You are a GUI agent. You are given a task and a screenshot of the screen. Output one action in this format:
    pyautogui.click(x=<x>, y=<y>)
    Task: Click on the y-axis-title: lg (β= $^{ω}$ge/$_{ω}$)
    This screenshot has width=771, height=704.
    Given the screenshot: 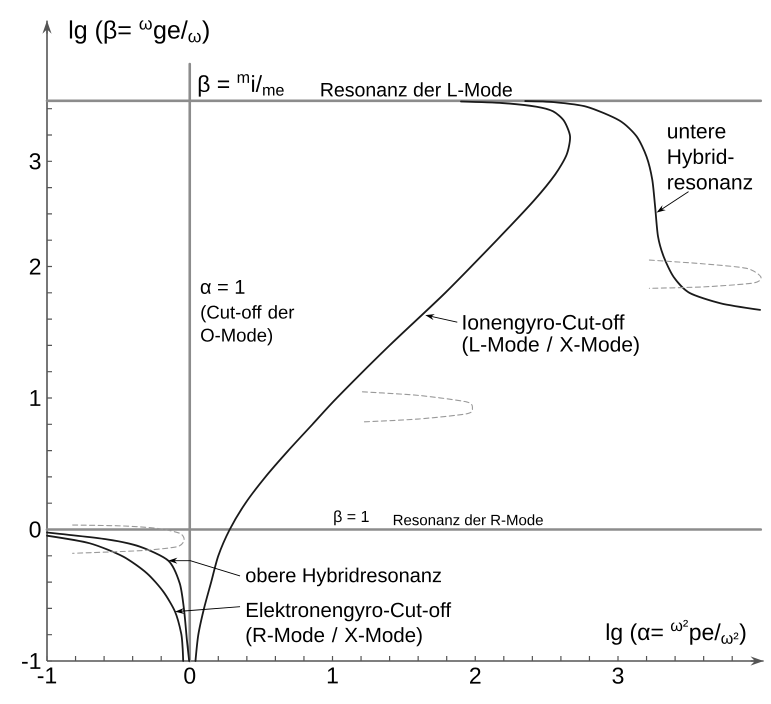 What is the action you would take?
    pyautogui.click(x=139, y=32)
    